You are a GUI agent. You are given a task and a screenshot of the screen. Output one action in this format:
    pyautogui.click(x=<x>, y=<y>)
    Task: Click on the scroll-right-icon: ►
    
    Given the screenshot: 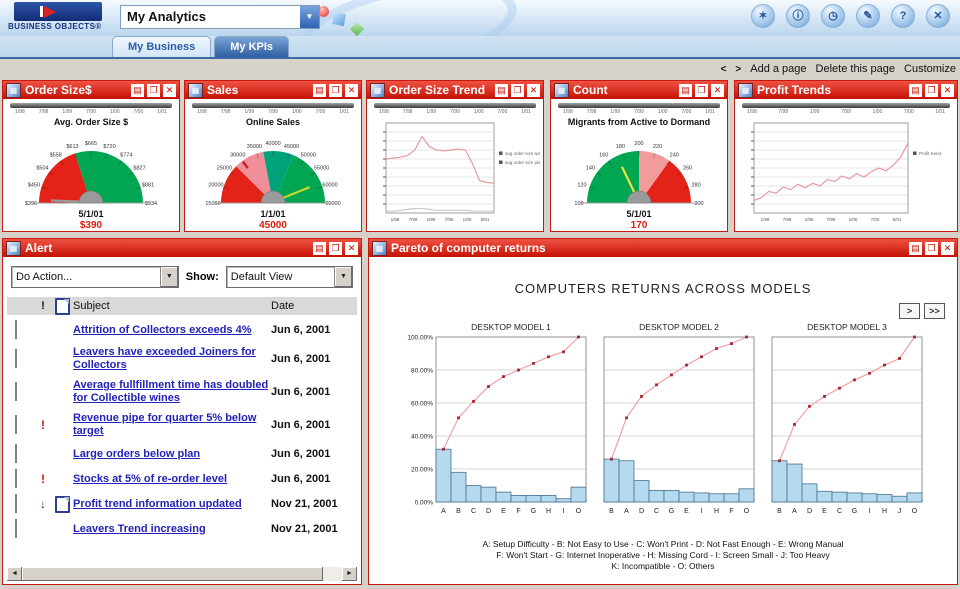 What is the action you would take?
    pyautogui.click(x=349, y=574)
    